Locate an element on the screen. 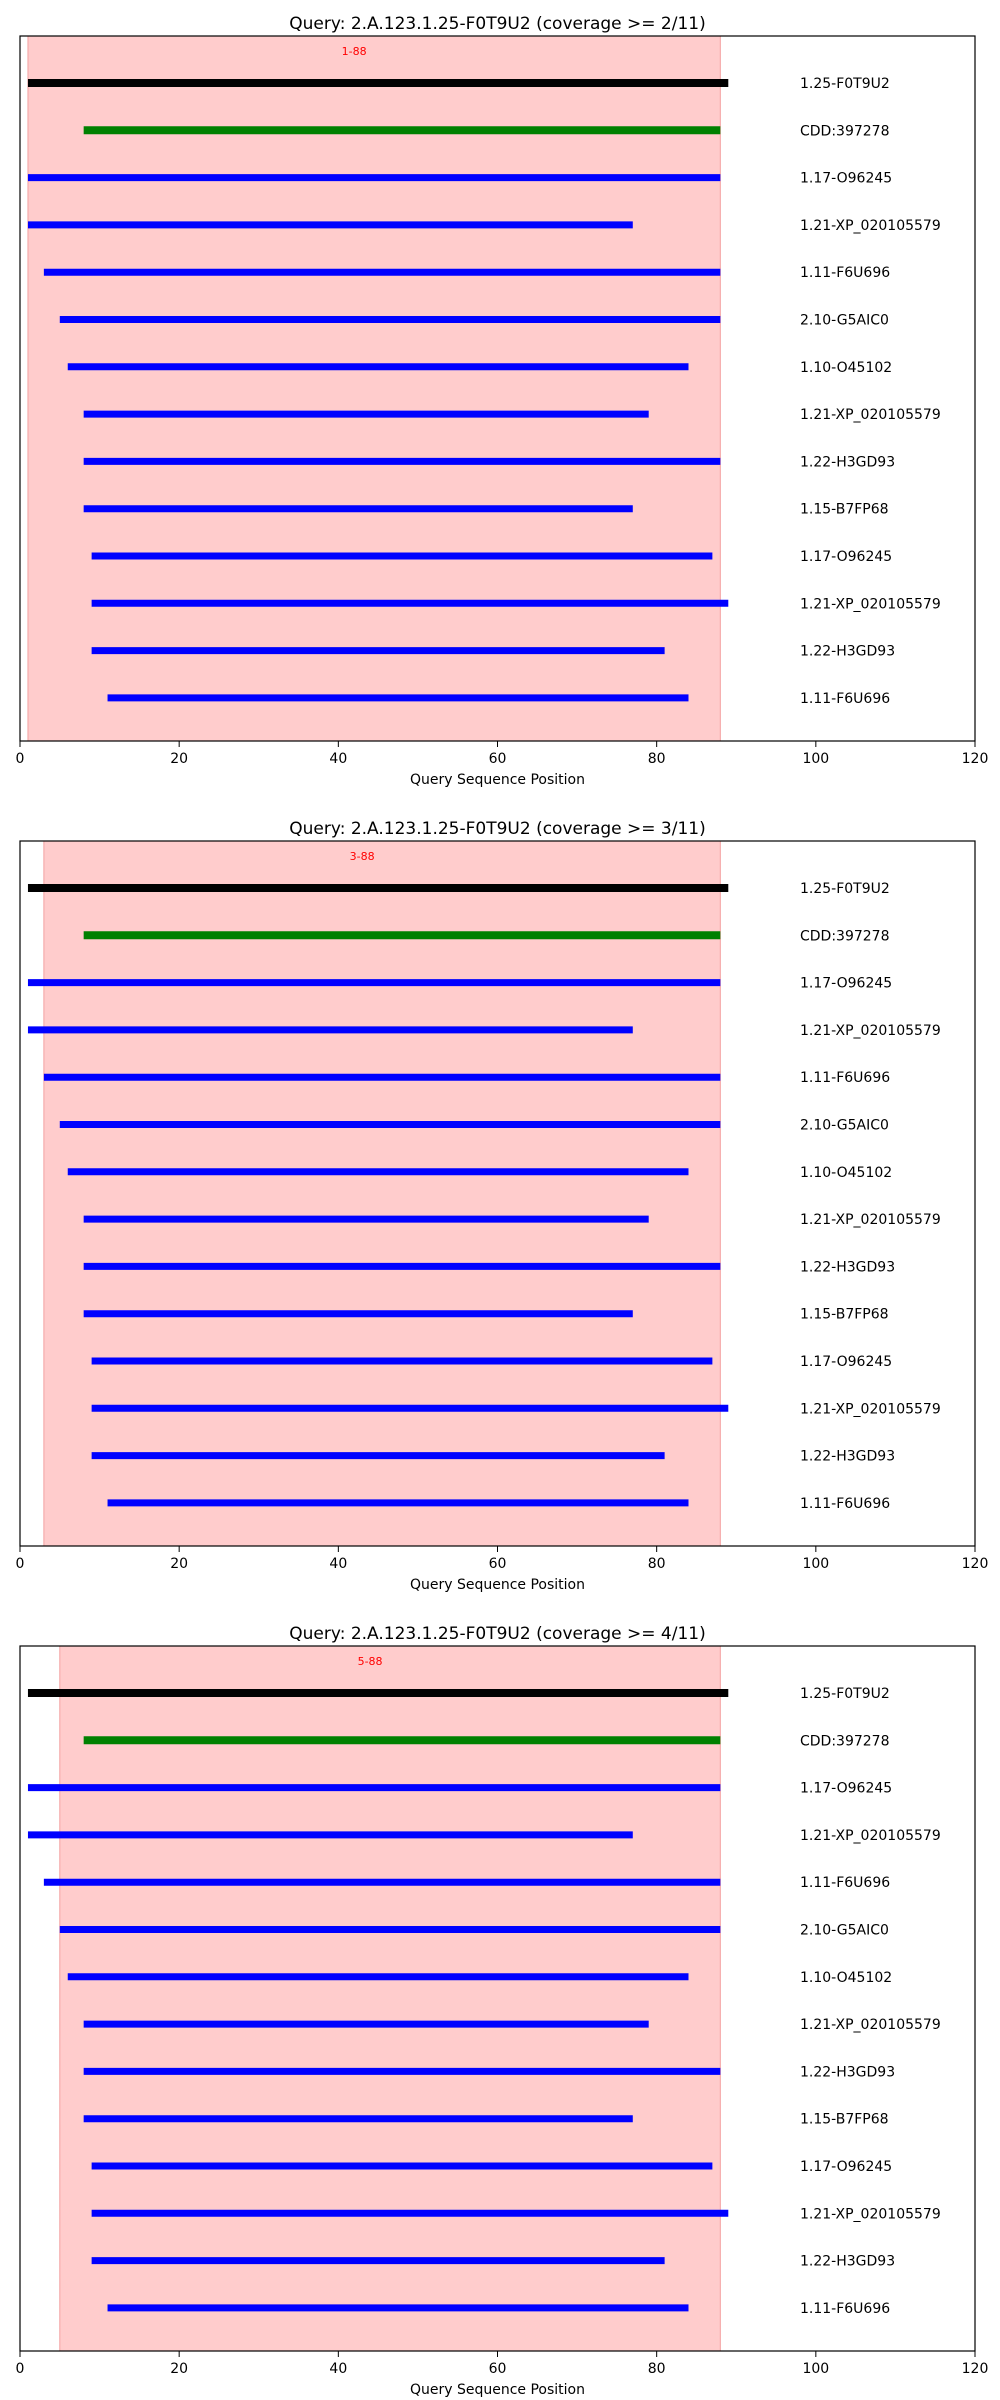 The width and height of the screenshot is (1000, 2400). region-label: 5-88 is located at coordinates (370, 1661).